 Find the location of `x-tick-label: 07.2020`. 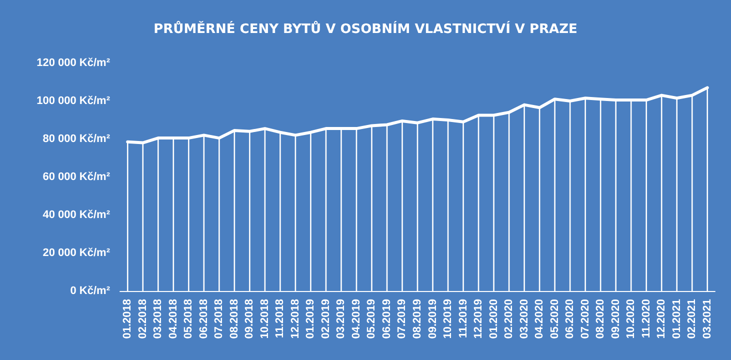

x-tick-label: 07.2020 is located at coordinates (585, 319).